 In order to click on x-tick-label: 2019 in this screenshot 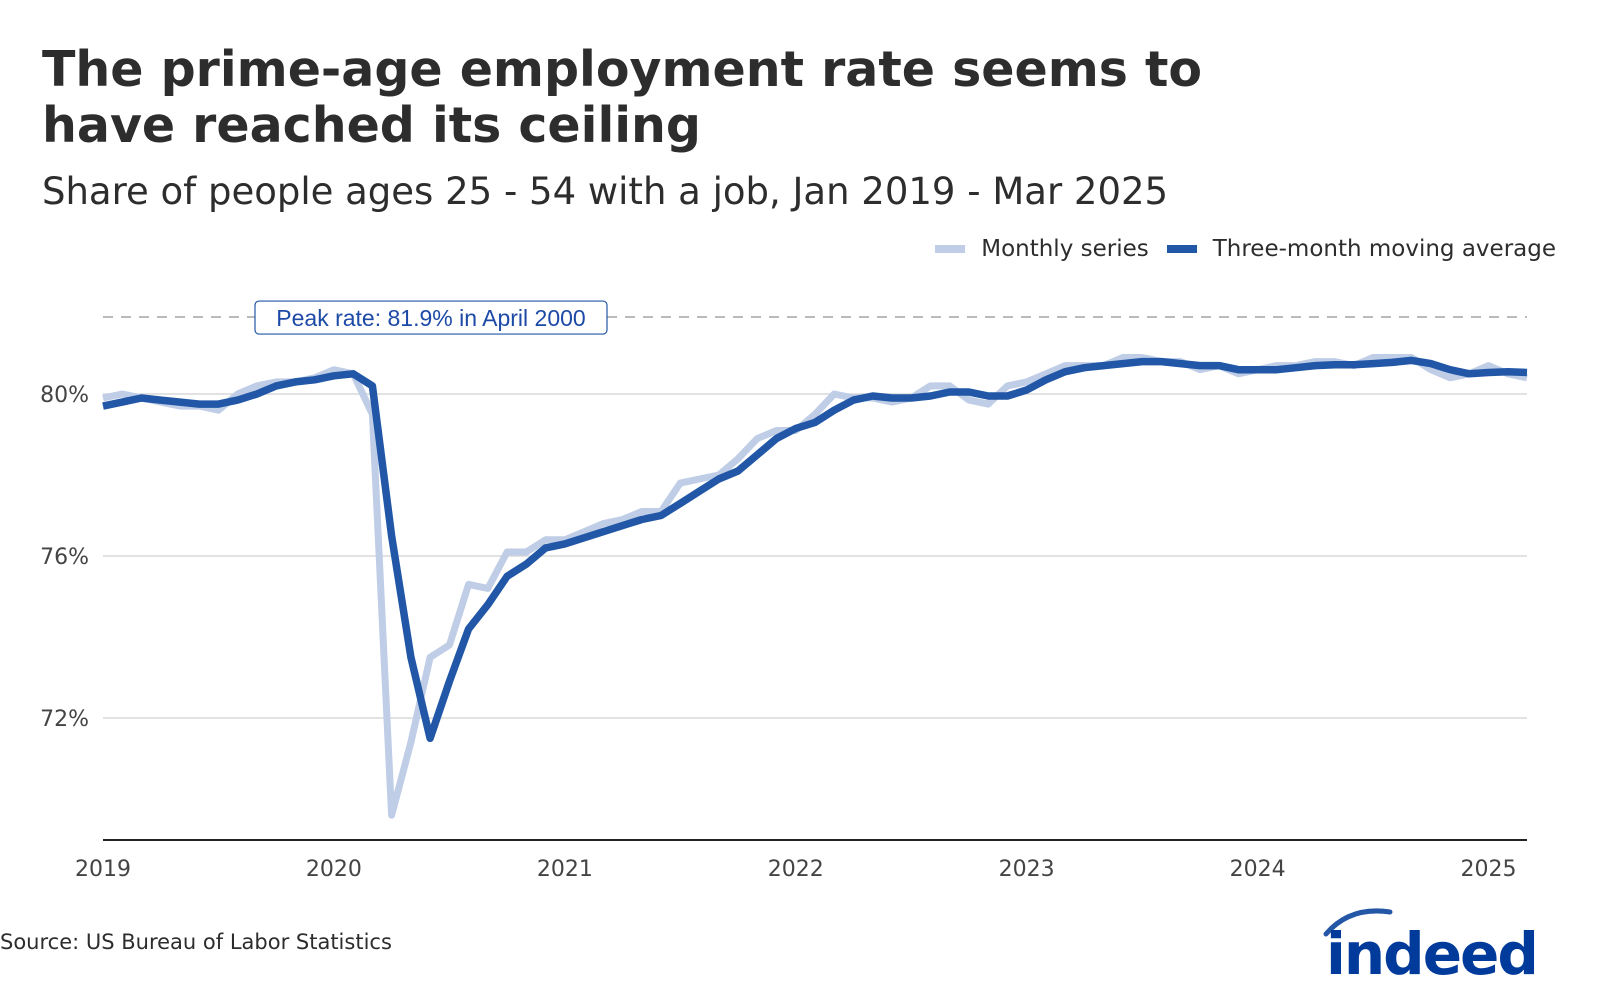, I will do `click(103, 869)`.